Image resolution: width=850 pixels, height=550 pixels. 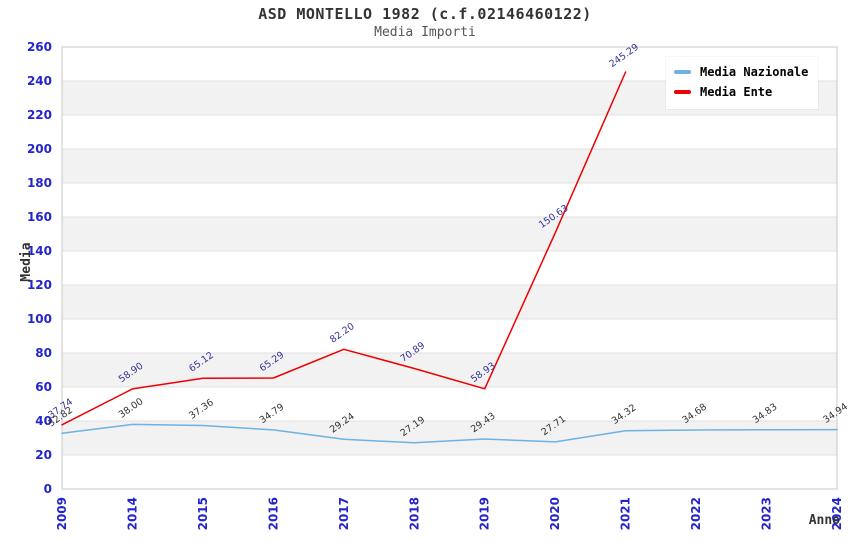 What do you see at coordinates (39, 47) in the screenshot?
I see `y-tick-label: 260` at bounding box center [39, 47].